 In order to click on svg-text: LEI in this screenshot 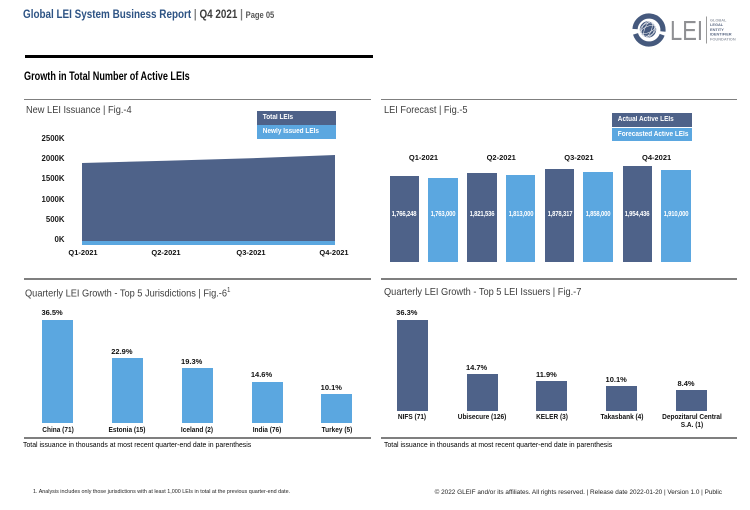, I will do `click(686, 30)`.